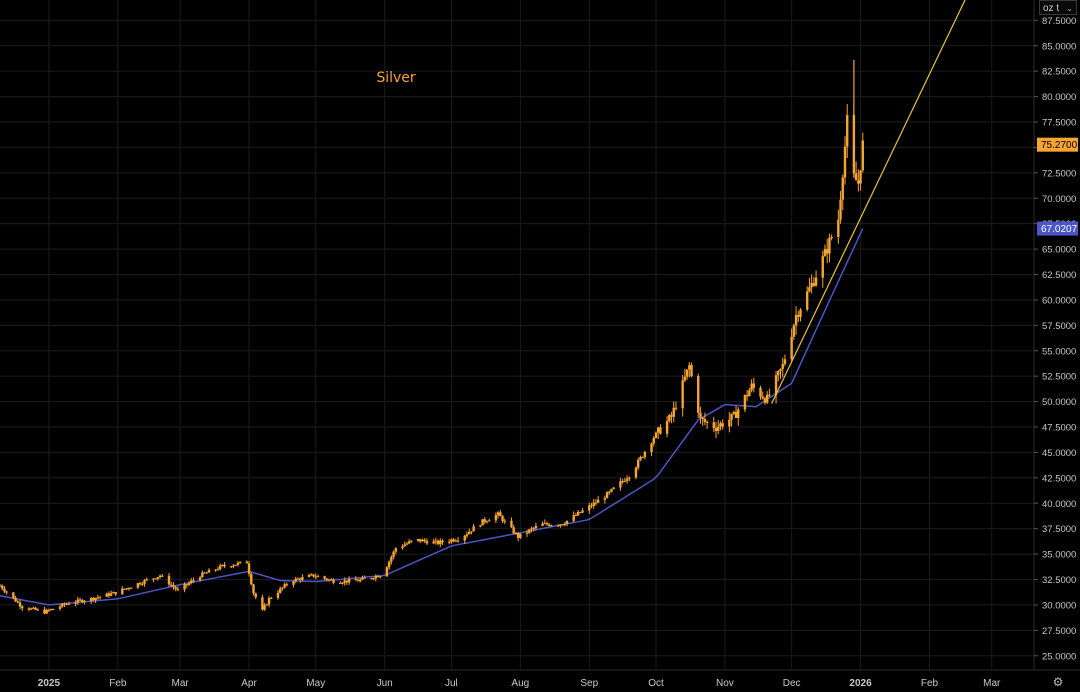 Image resolution: width=1080 pixels, height=692 pixels. Describe the element at coordinates (1059, 656) in the screenshot. I see `y-tick-label: 25.0000` at that location.